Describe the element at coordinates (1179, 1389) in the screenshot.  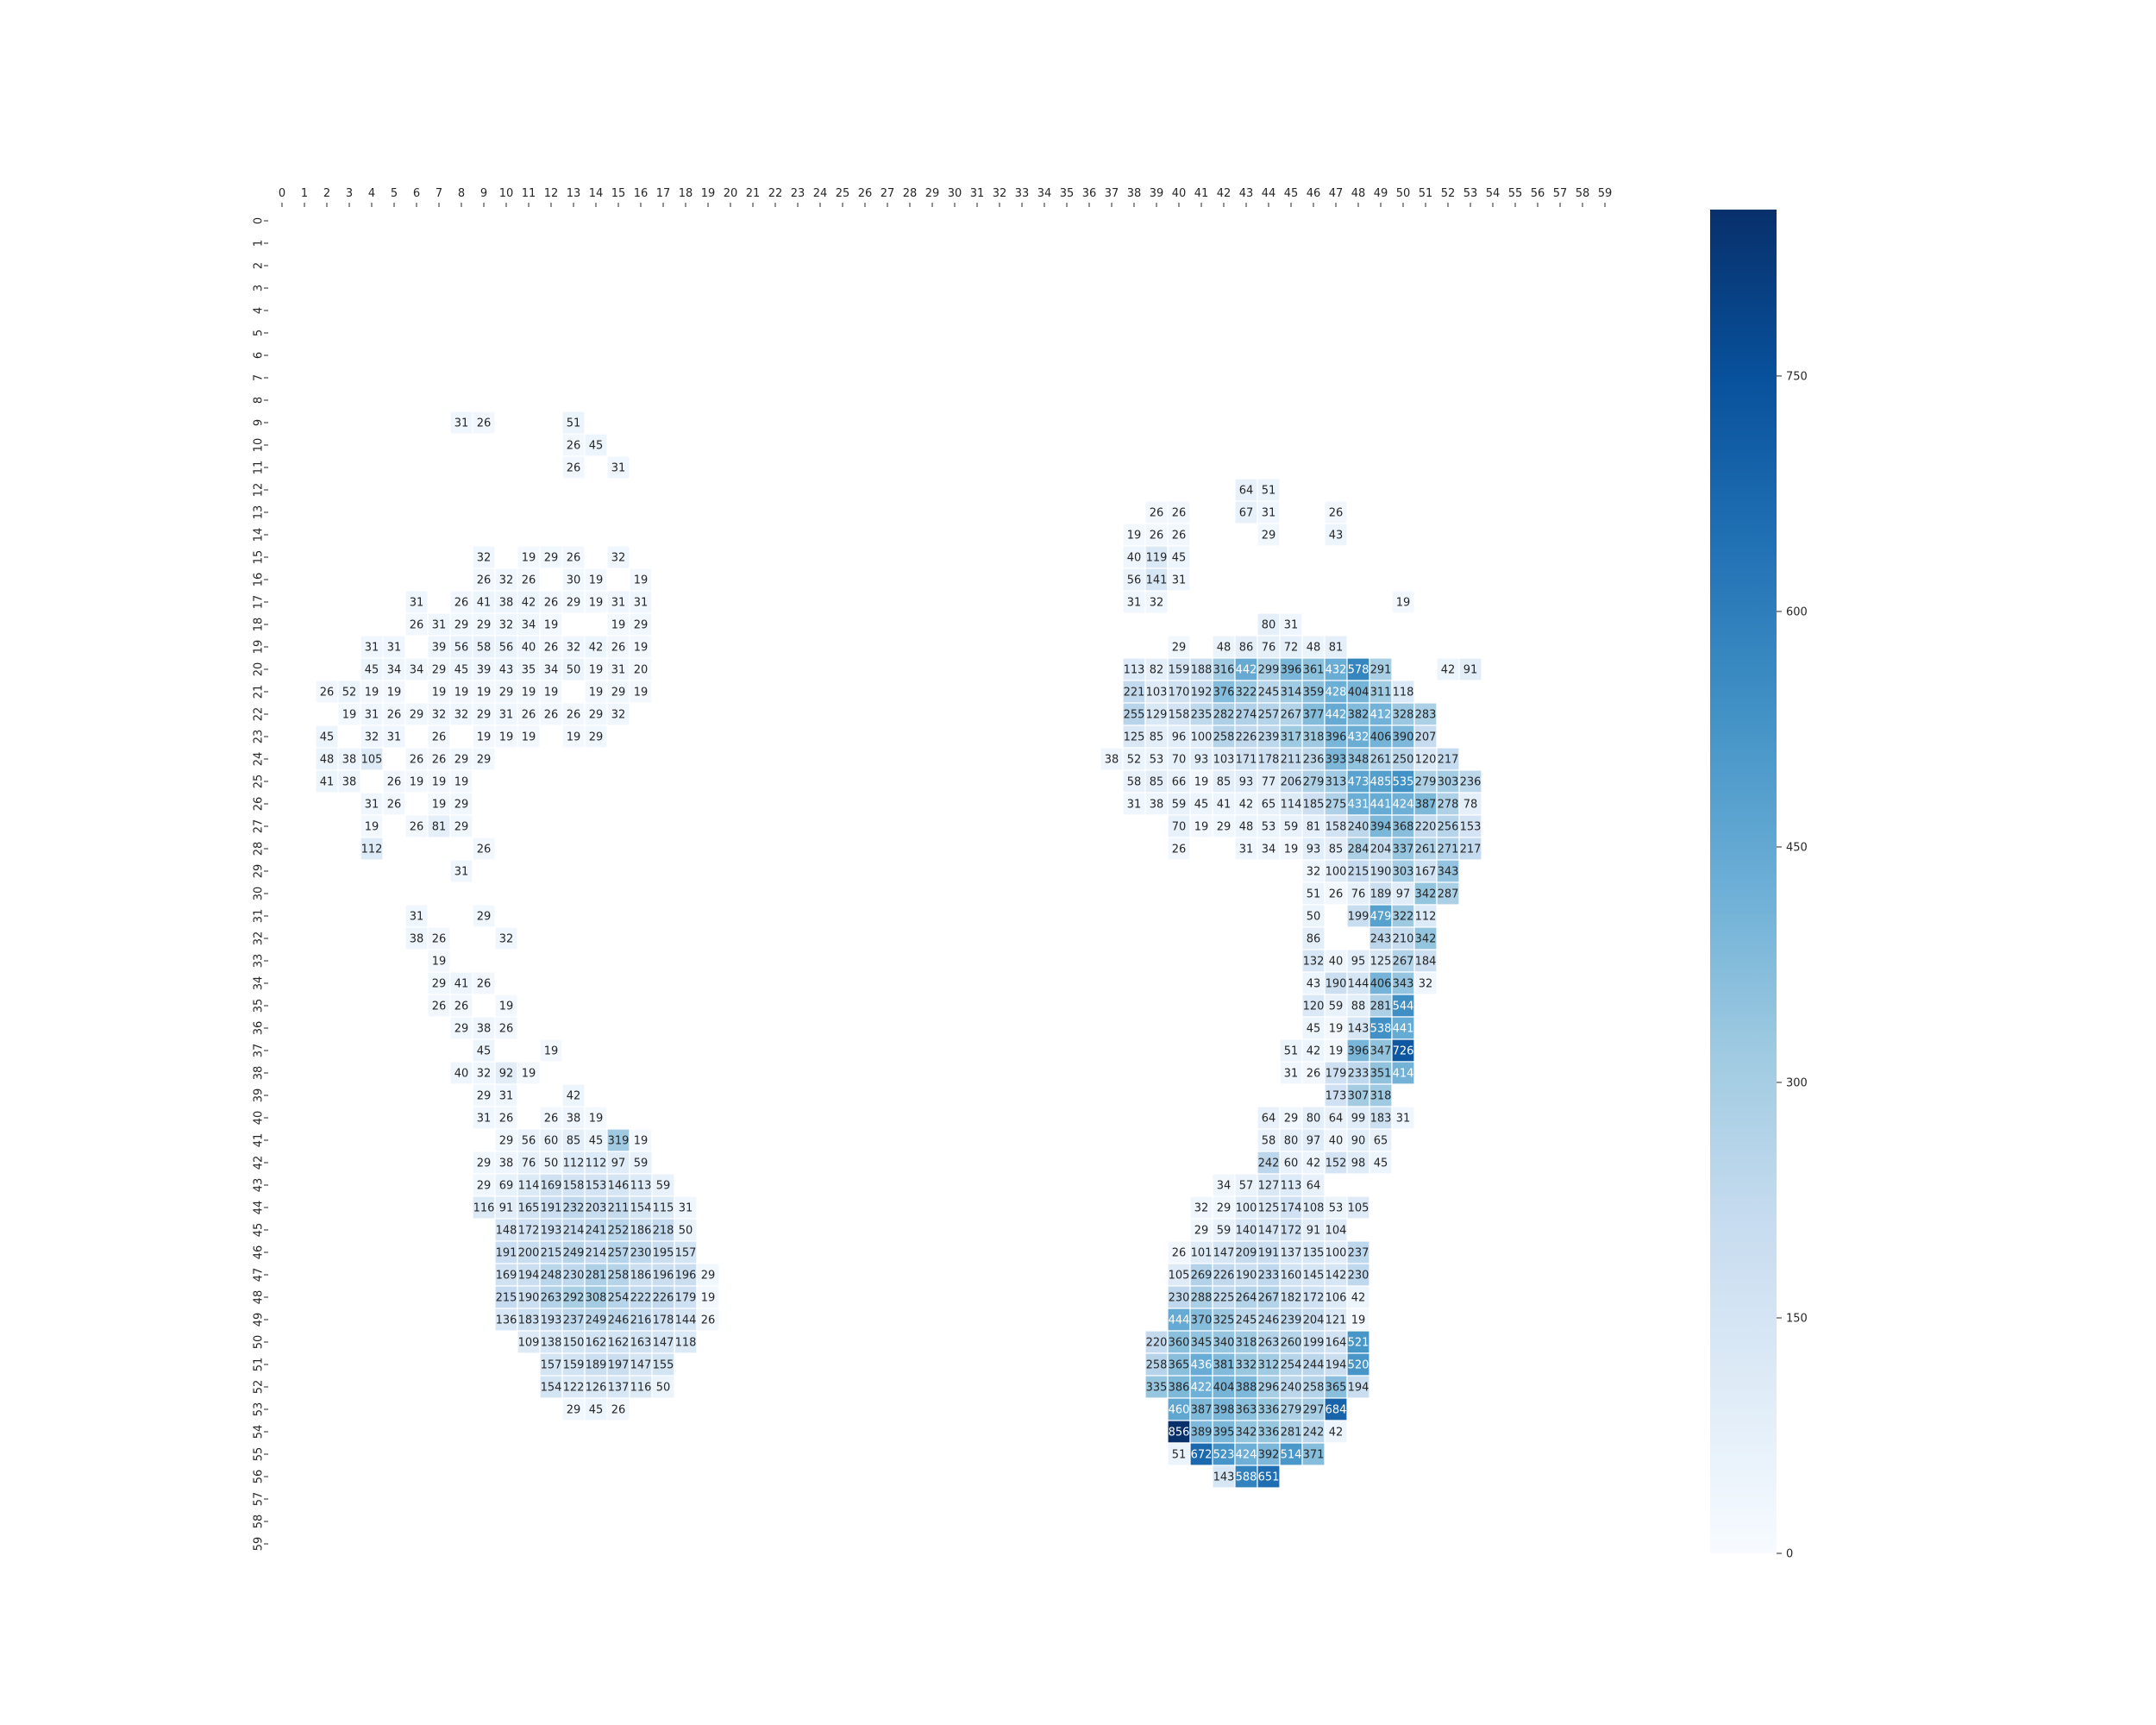
I see `cell-value-label: 386` at that location.